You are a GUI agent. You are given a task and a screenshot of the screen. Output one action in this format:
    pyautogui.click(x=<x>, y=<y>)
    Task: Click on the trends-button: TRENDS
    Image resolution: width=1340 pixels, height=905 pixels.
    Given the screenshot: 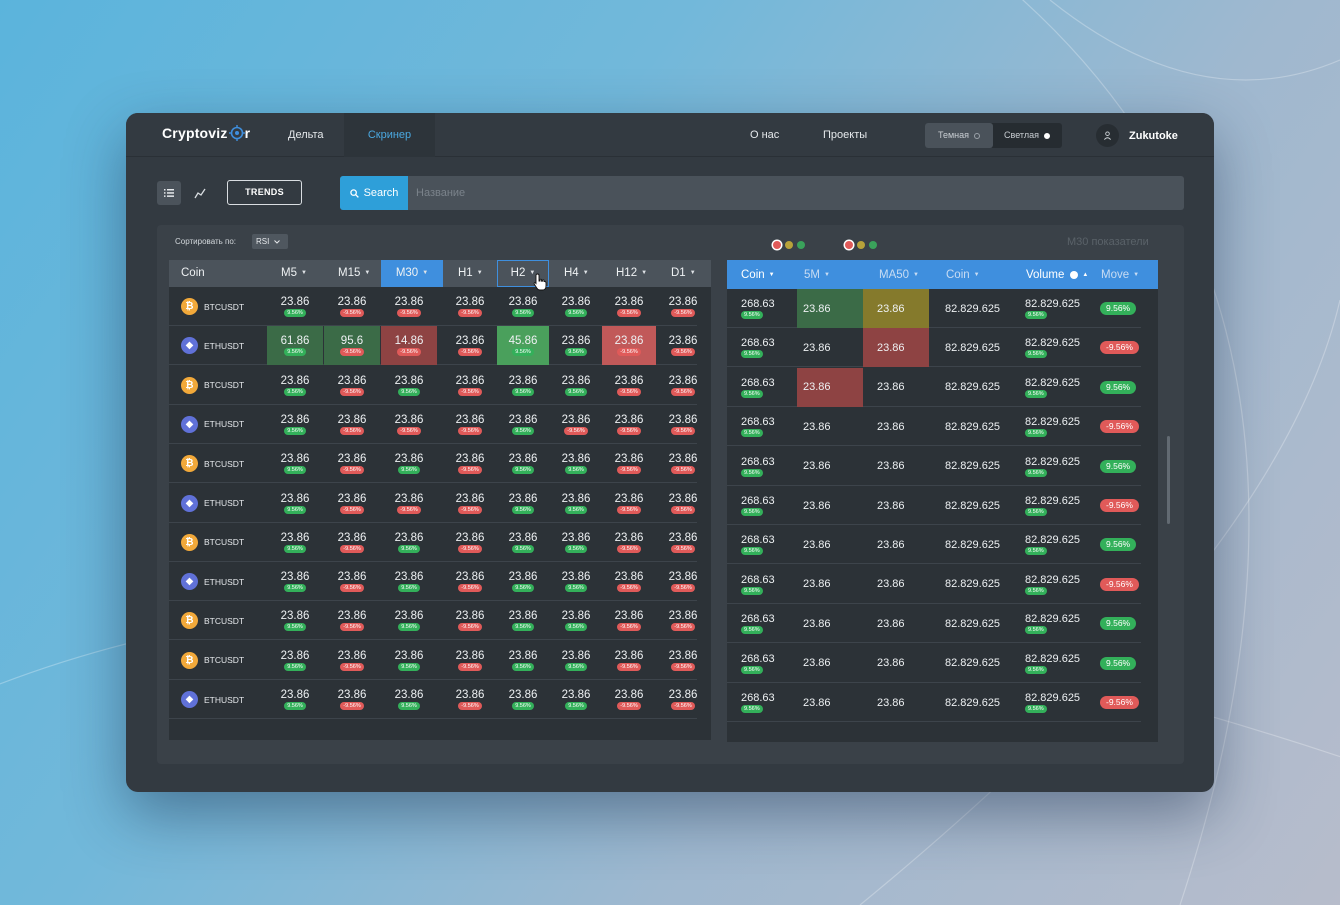 What is the action you would take?
    pyautogui.click(x=264, y=192)
    